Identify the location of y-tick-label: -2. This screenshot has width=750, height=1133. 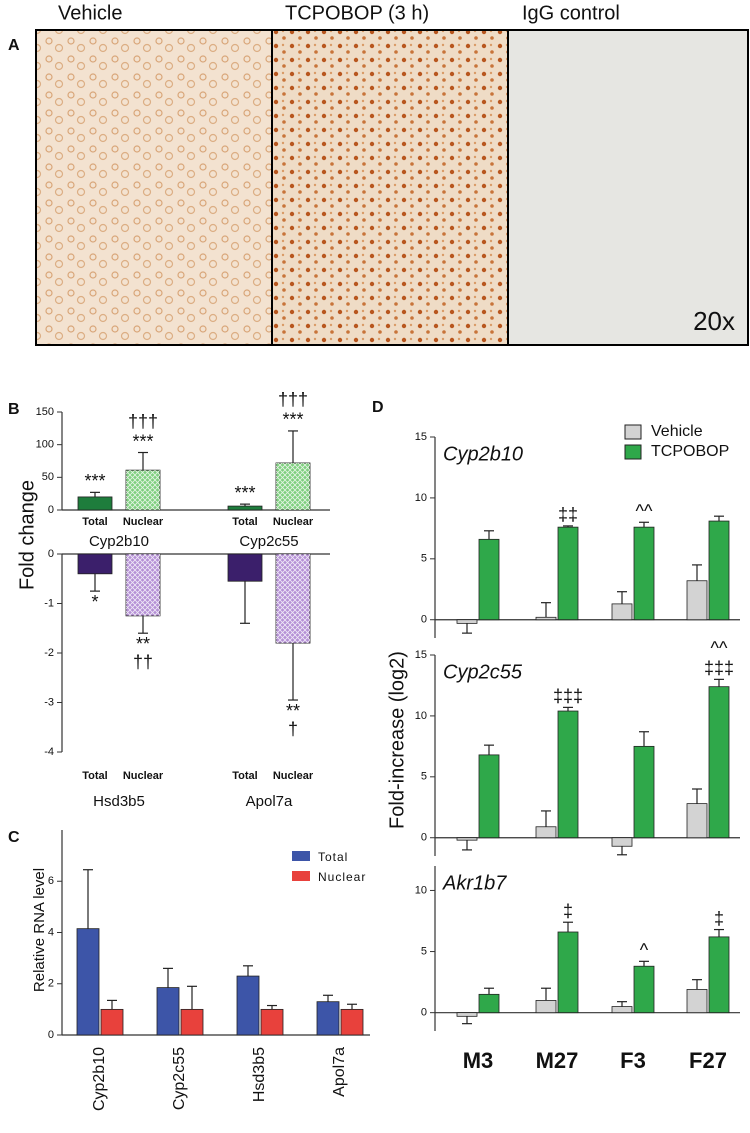
(49, 653).